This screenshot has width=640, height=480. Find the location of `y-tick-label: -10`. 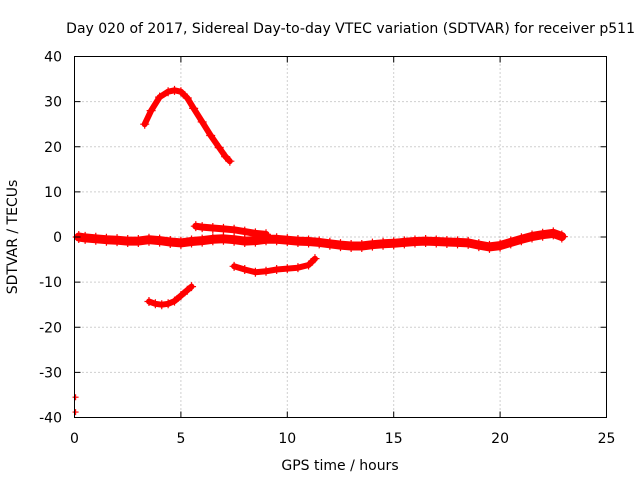

y-tick-label: -10 is located at coordinates (50, 283).